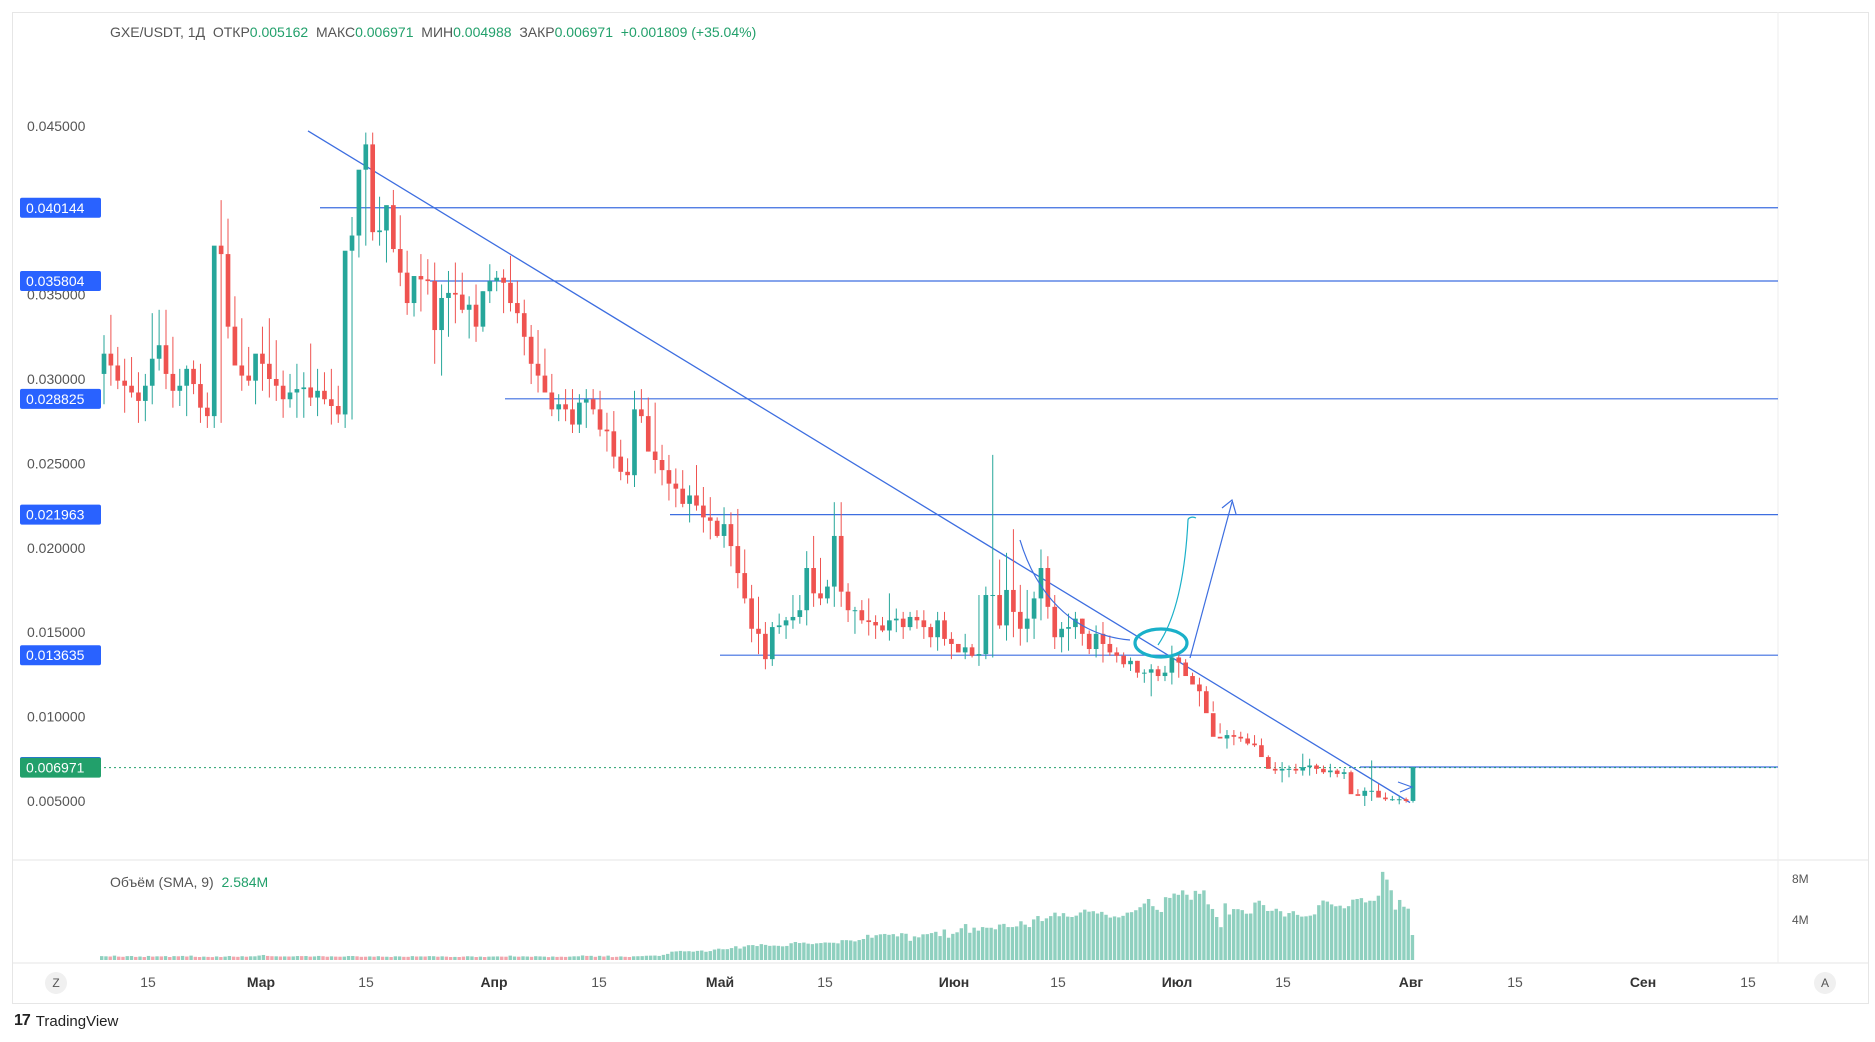 The width and height of the screenshot is (1875, 1042). What do you see at coordinates (66, 1021) in the screenshot?
I see `tradingview-logo: 17 TradingView` at bounding box center [66, 1021].